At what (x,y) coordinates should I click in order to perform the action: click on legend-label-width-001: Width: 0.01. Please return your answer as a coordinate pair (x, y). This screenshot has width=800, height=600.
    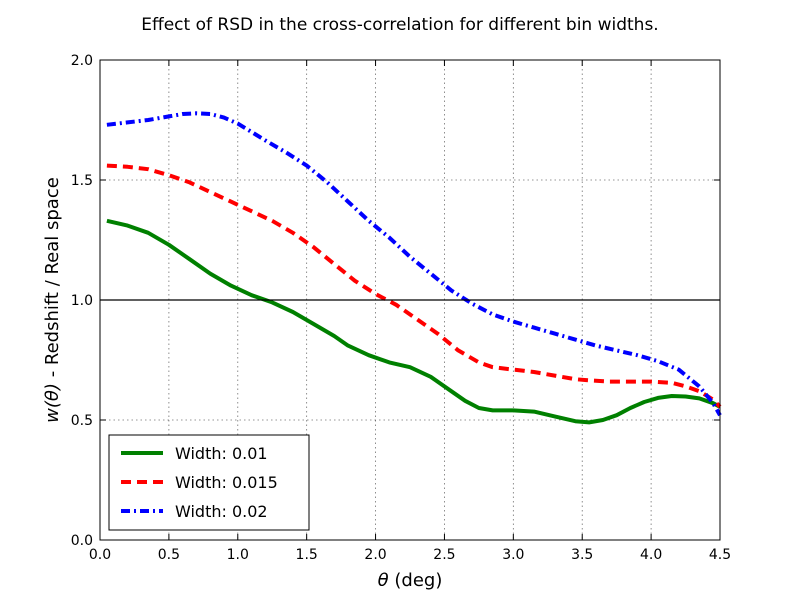
    Looking at the image, I should click on (221, 453).